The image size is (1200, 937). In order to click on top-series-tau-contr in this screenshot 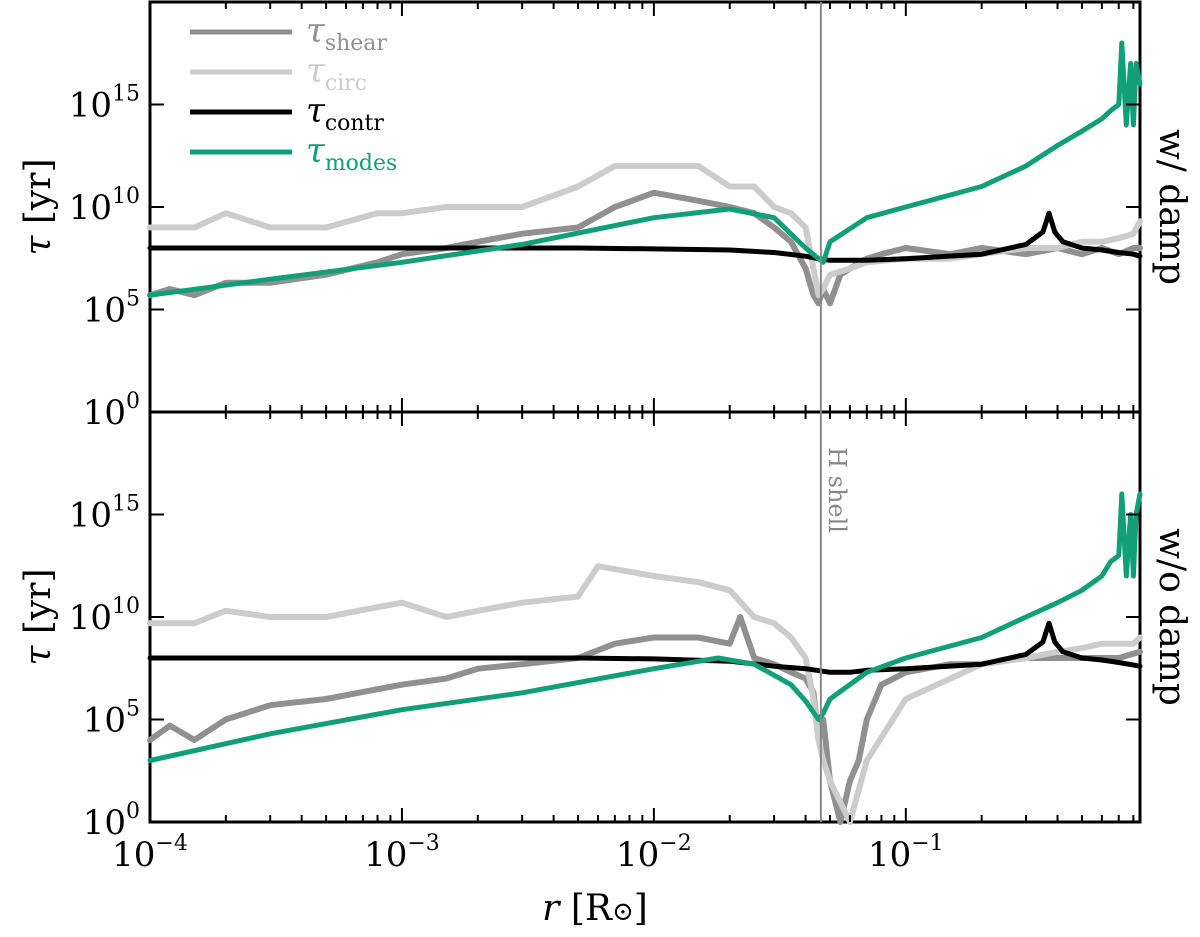, I will do `click(645, 236)`.